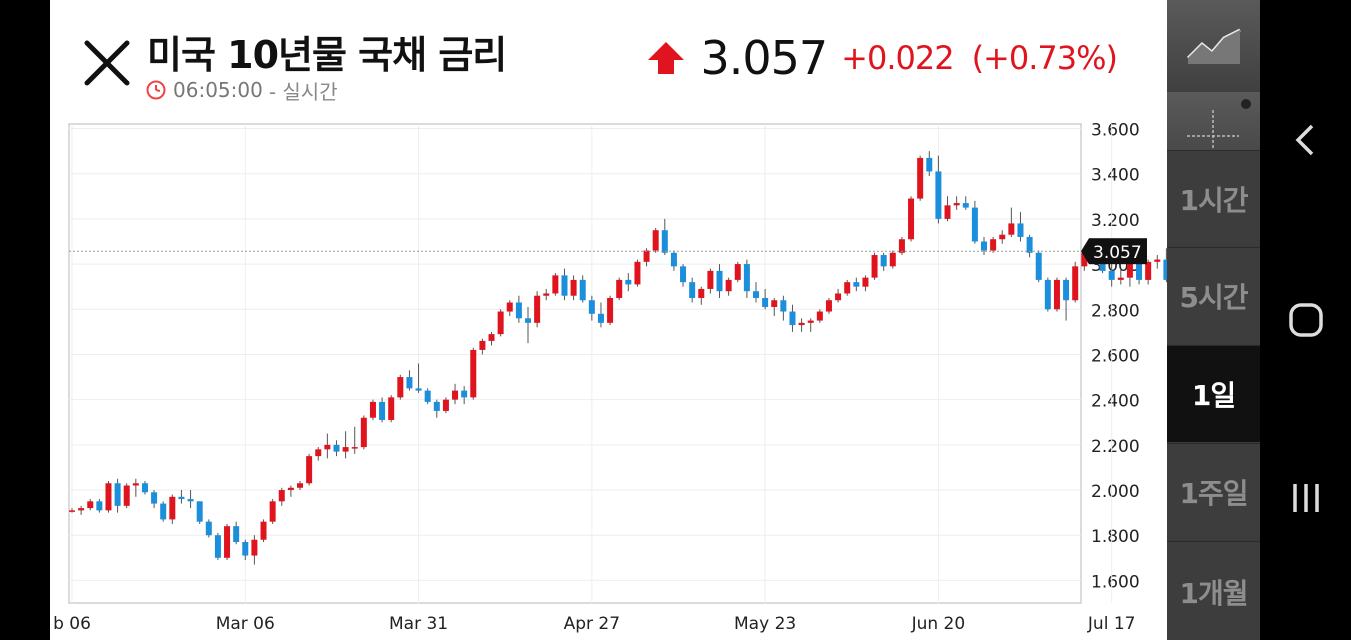  Describe the element at coordinates (882, 58) in the screenshot. I see `price-summary: 3.057 +0.022 (+0.73%)` at that location.